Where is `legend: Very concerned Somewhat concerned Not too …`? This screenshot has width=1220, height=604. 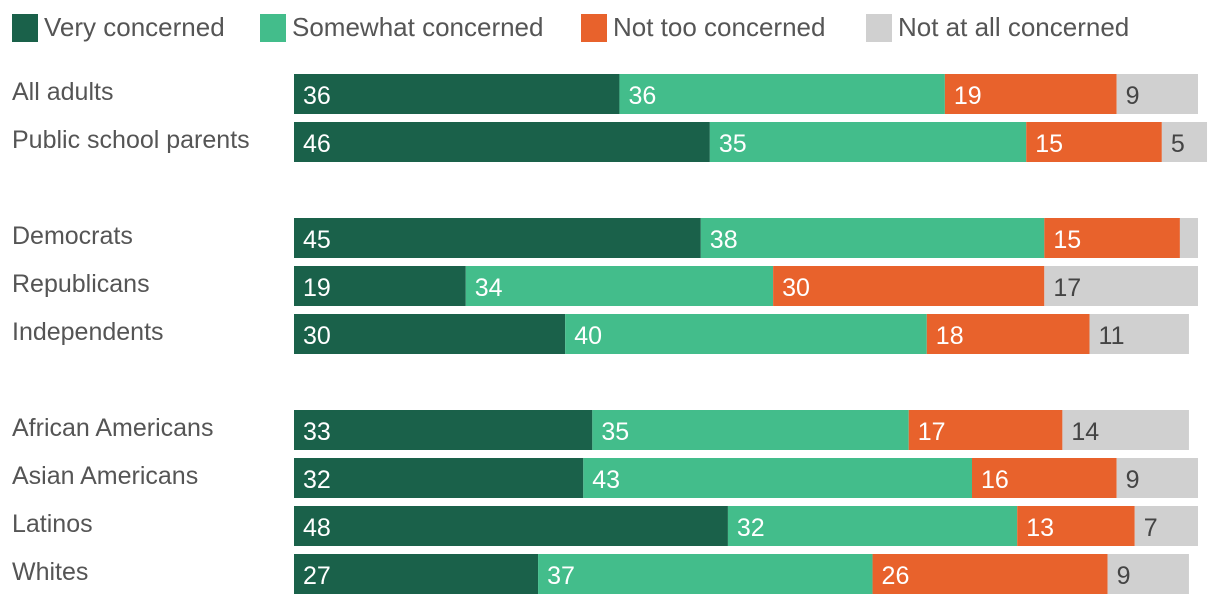
legend: Very concerned Somewhat concerned Not too … is located at coordinates (570, 27).